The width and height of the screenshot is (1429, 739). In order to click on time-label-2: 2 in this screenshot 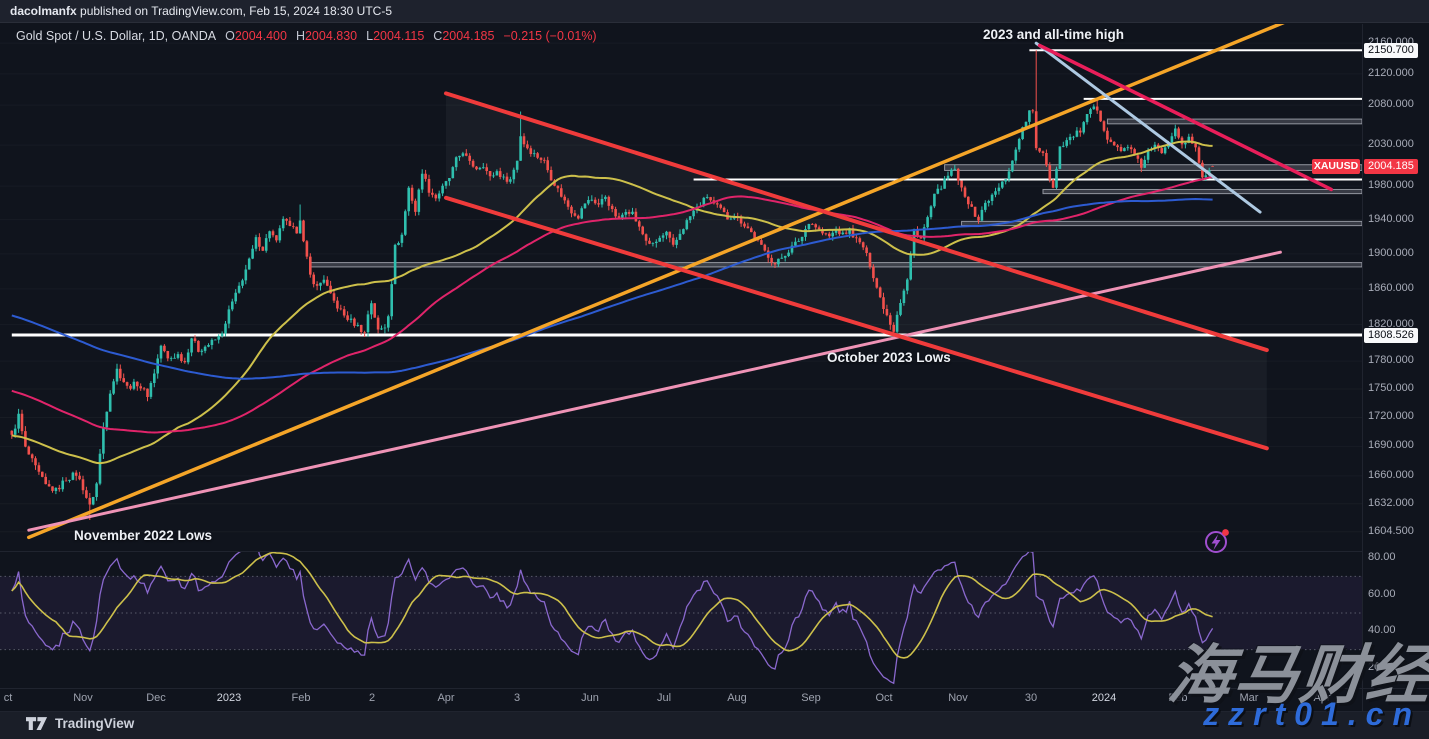, I will do `click(372, 698)`.